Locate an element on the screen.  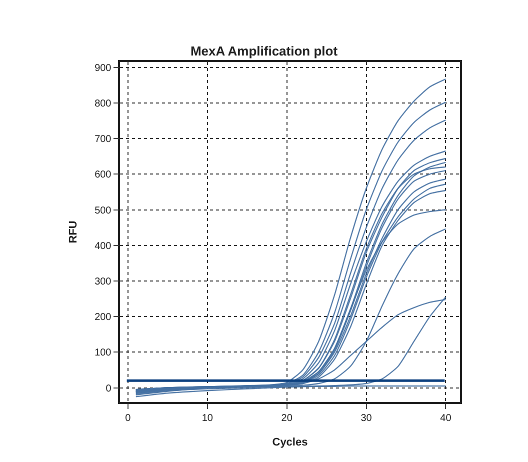
x-tick-label: 10 is located at coordinates (208, 418).